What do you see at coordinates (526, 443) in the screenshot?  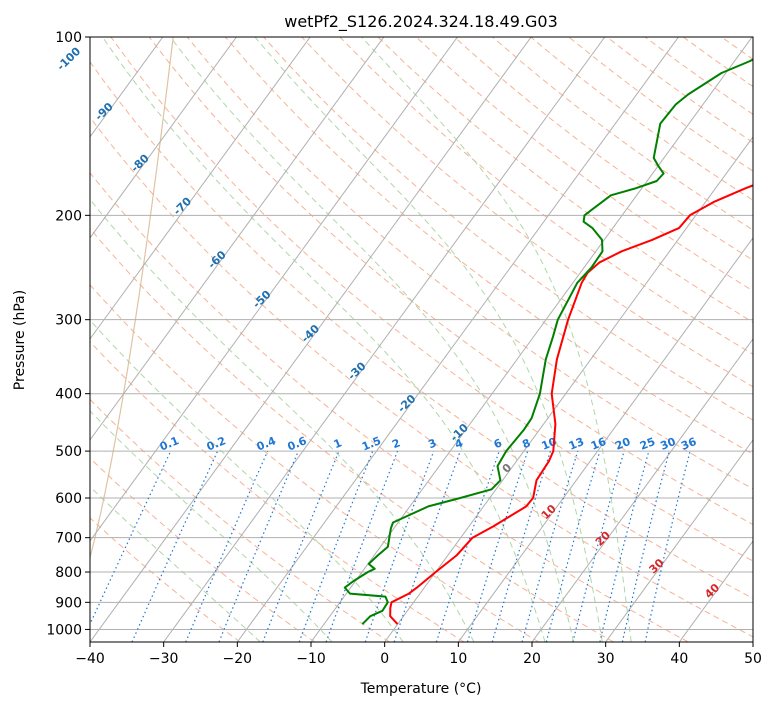 I see `mixing-ratio-label: 8` at bounding box center [526, 443].